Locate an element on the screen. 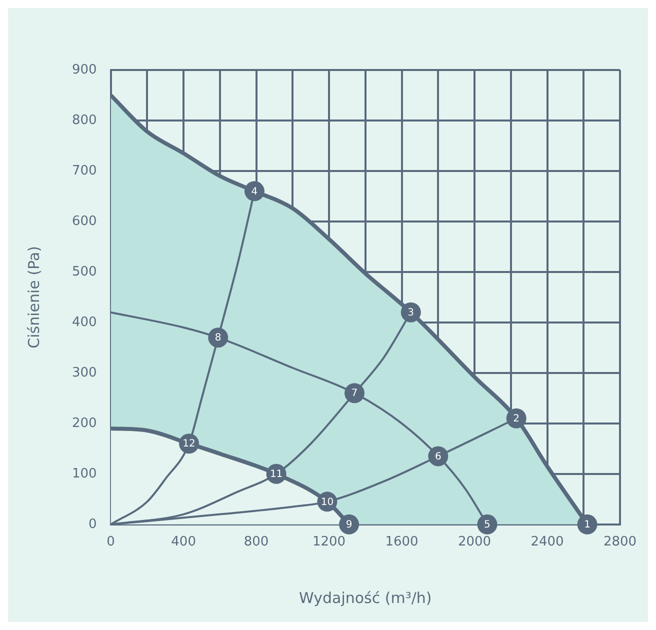  annotation: 10 is located at coordinates (327, 502).